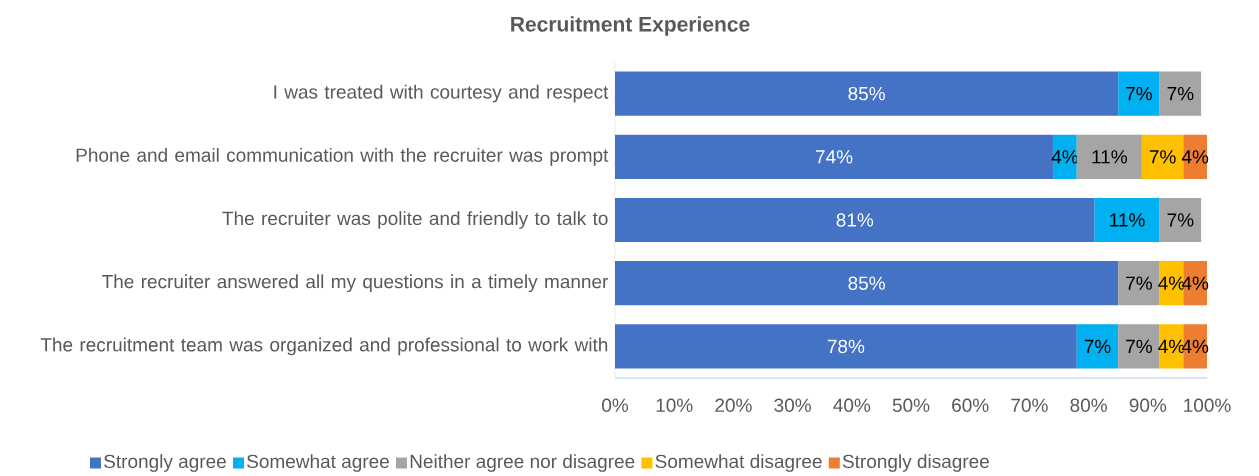 Image resolution: width=1259 pixels, height=476 pixels. What do you see at coordinates (1088, 405) in the screenshot?
I see `x-tick-label: 80%` at bounding box center [1088, 405].